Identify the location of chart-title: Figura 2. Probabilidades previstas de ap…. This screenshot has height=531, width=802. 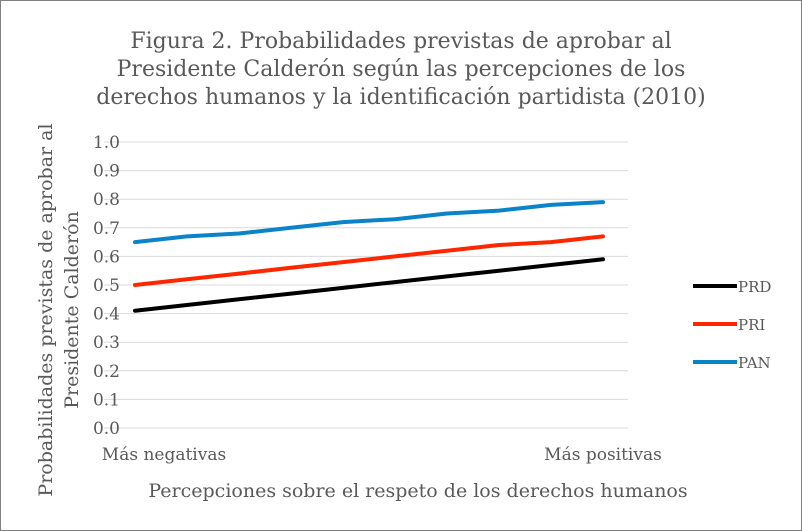
(400, 69).